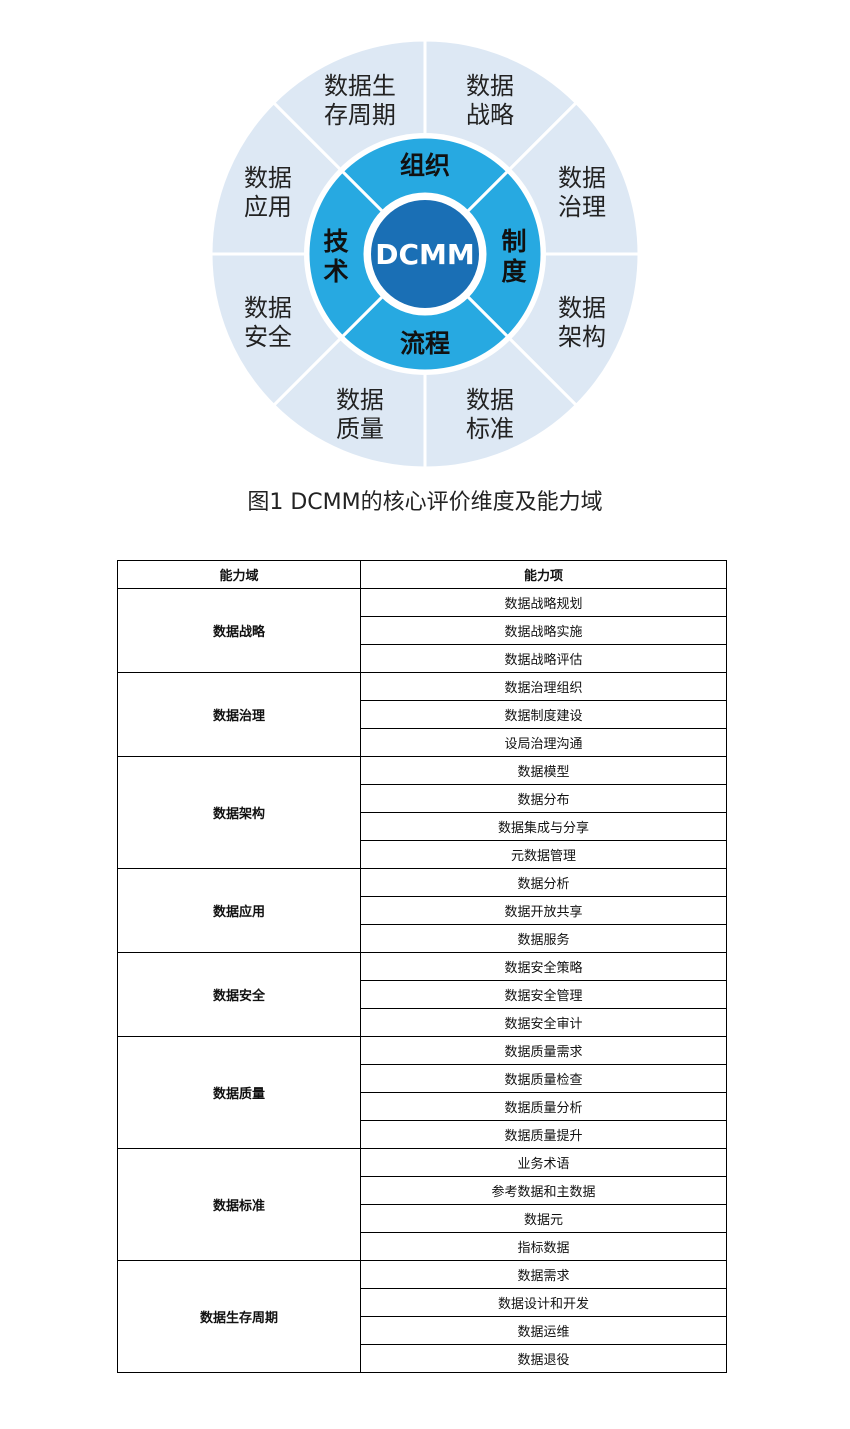 The height and width of the screenshot is (1429, 850). What do you see at coordinates (543, 826) in the screenshot?
I see `item-cell: 数据集成与分享` at bounding box center [543, 826].